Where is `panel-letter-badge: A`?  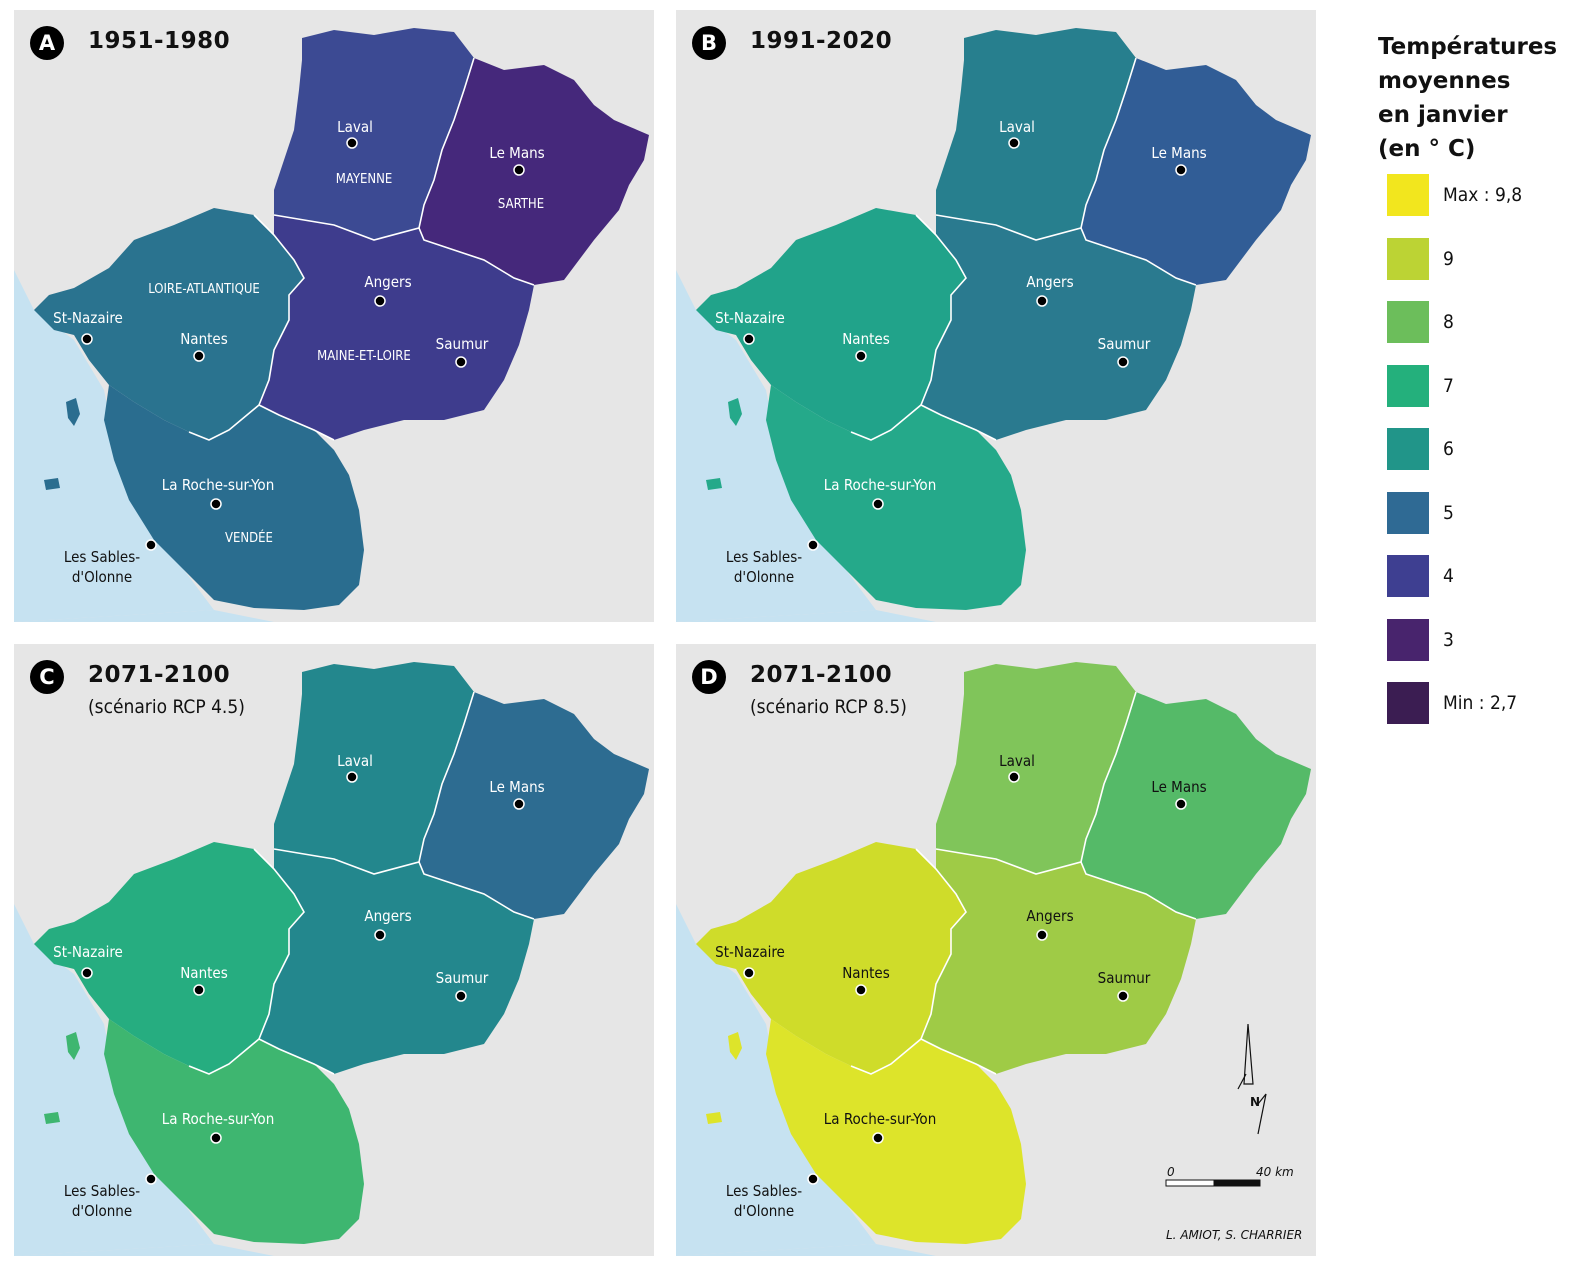 panel-letter-badge: A is located at coordinates (47, 43).